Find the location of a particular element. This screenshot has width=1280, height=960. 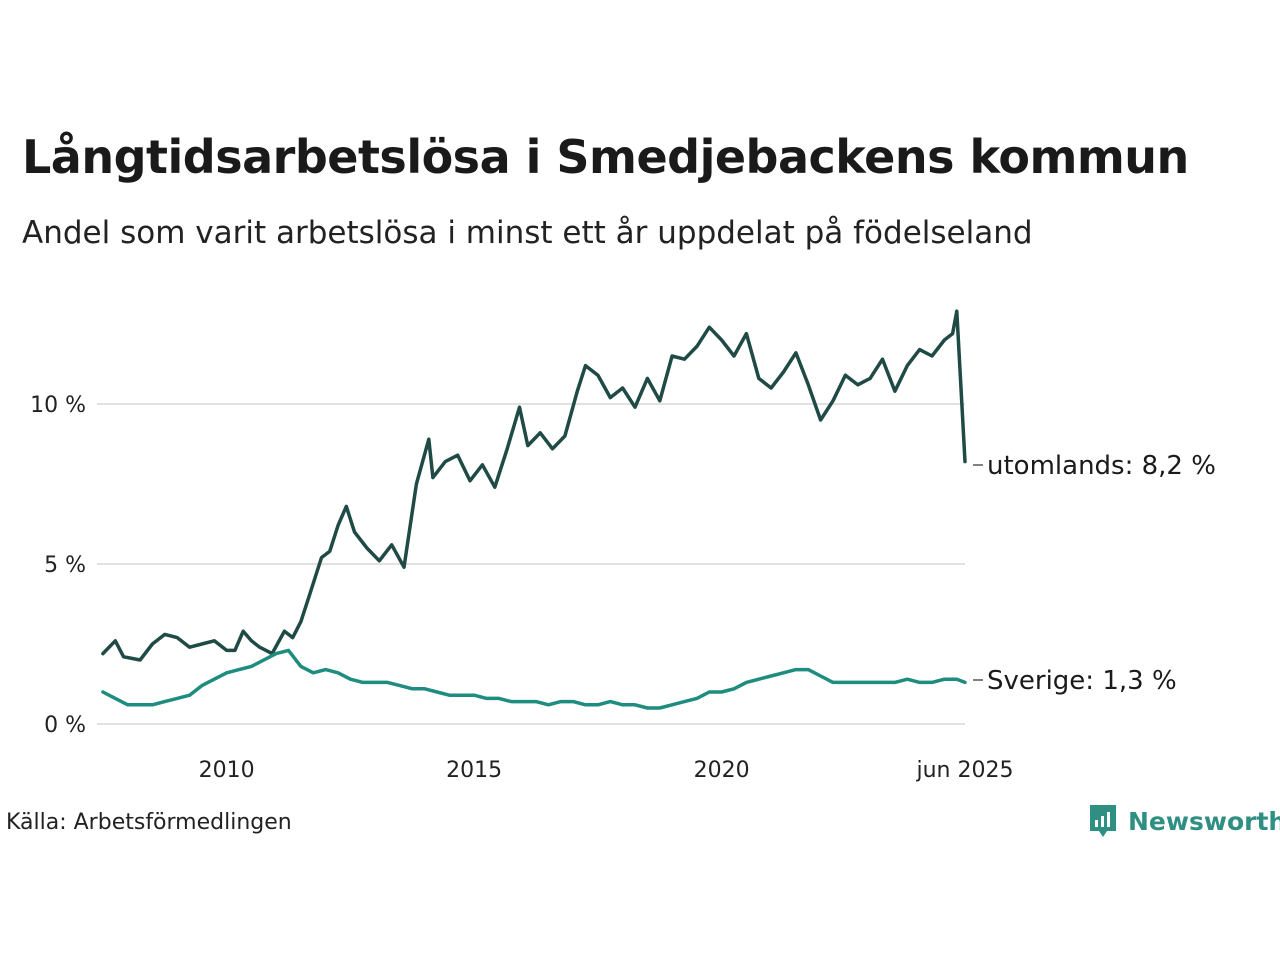

end-label-utomlands: utomlands: 8,2 % is located at coordinates (1101, 466).